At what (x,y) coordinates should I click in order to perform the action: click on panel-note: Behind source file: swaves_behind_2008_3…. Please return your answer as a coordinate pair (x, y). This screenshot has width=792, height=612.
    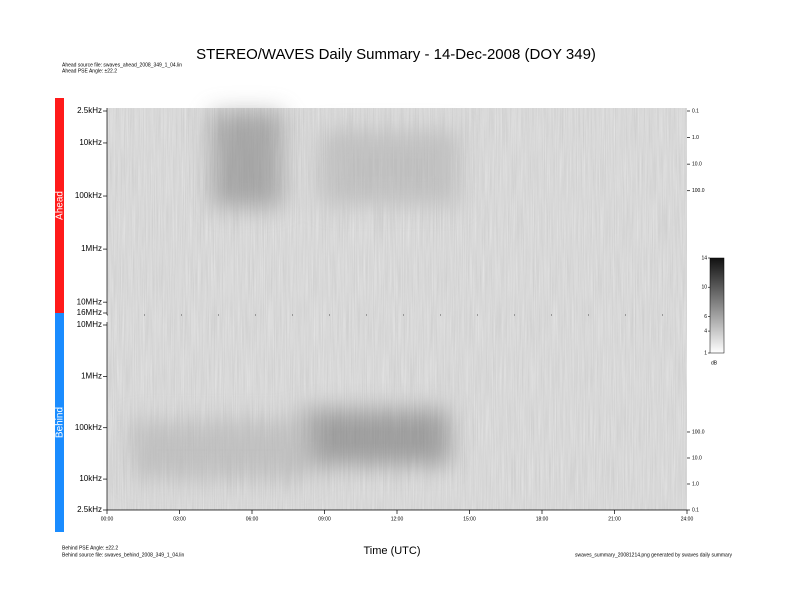
    Looking at the image, I should click on (123, 555).